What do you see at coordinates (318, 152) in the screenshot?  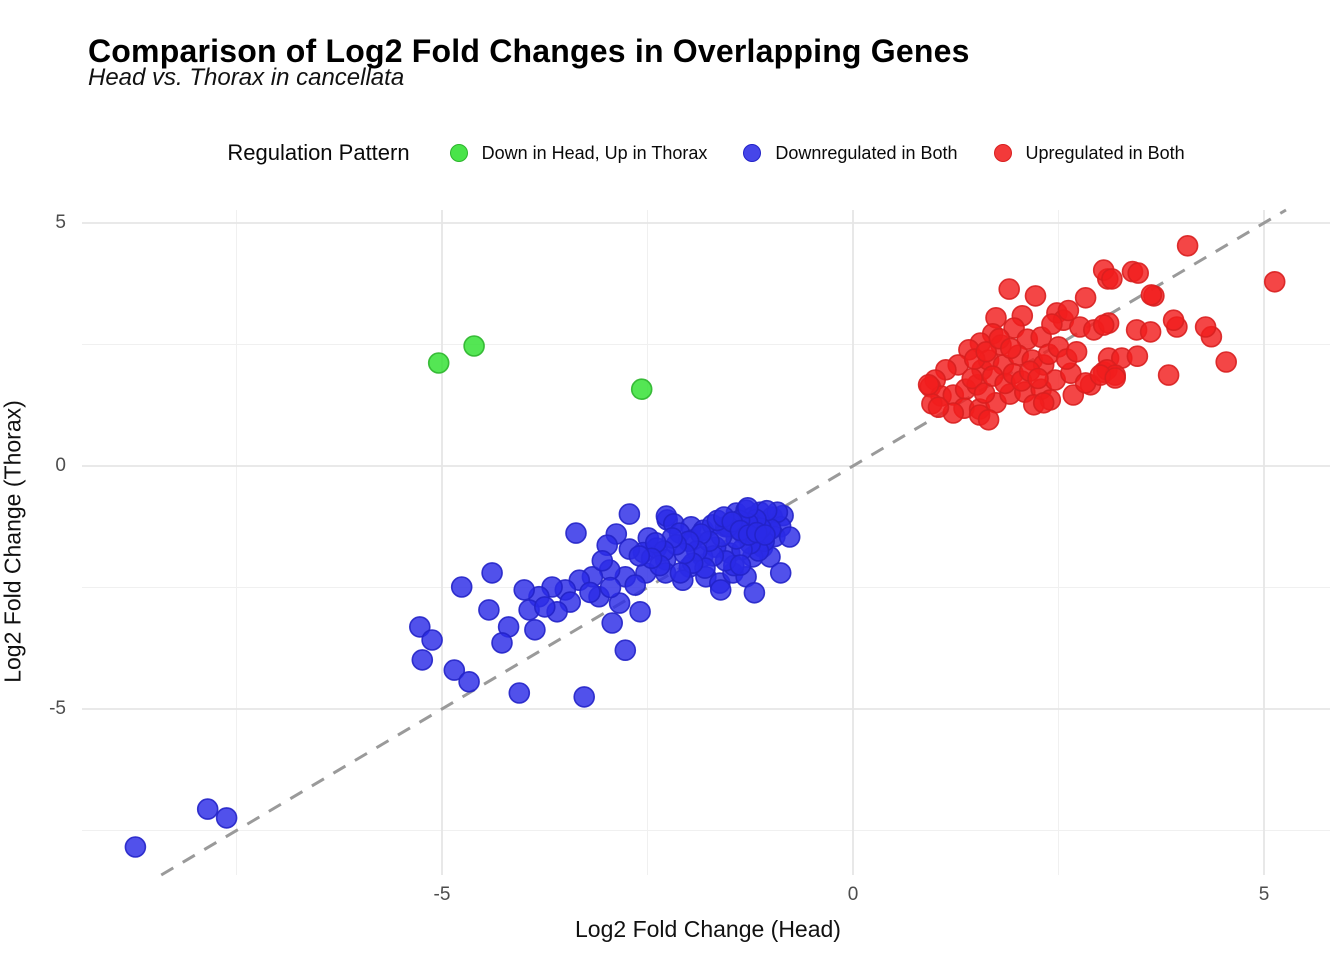 I see `legend-title: Regulation Pattern` at bounding box center [318, 152].